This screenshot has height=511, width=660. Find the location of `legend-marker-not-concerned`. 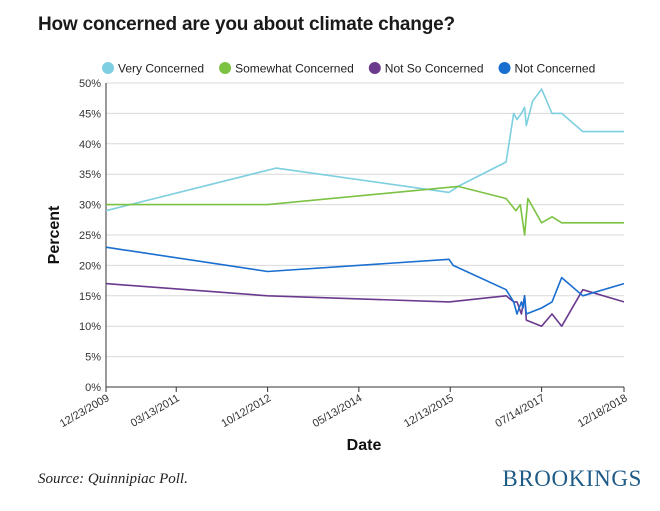

legend-marker-not-concerned is located at coordinates (504, 68).